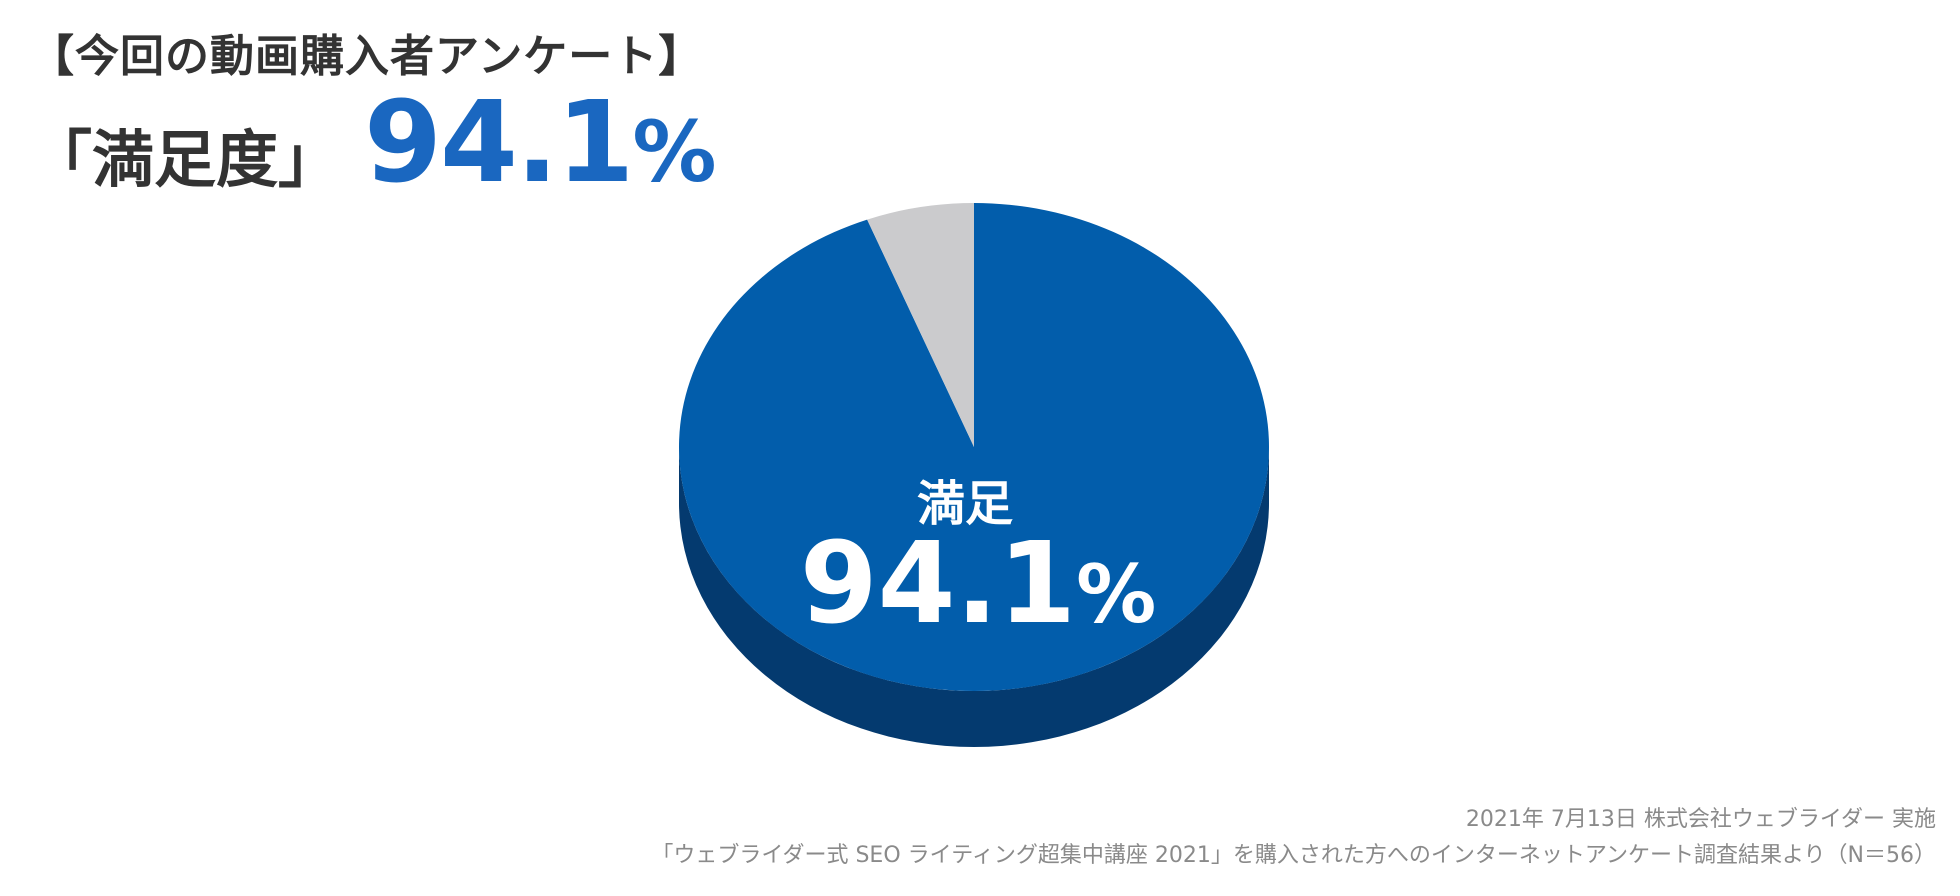 Image resolution: width=1960 pixels, height=896 pixels. I want to click on slice-value: 94.1%, so click(978, 584).